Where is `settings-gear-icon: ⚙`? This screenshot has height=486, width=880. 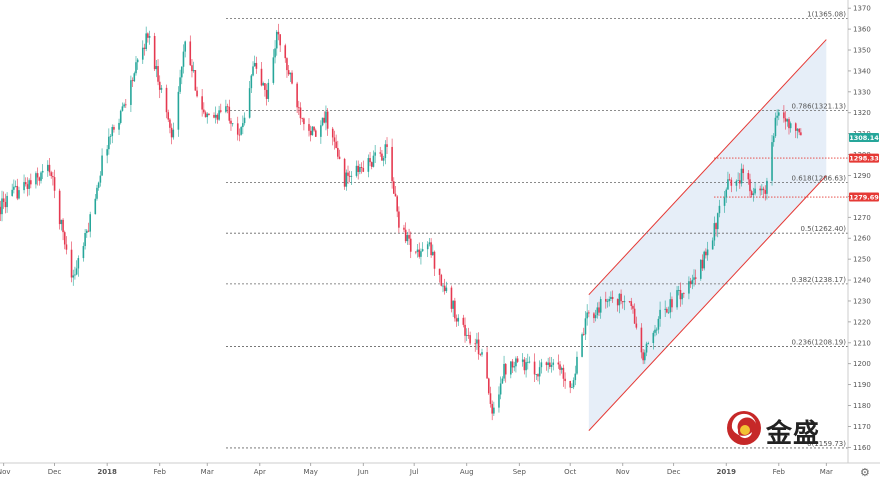
settings-gear-icon: ⚙ is located at coordinates (865, 473).